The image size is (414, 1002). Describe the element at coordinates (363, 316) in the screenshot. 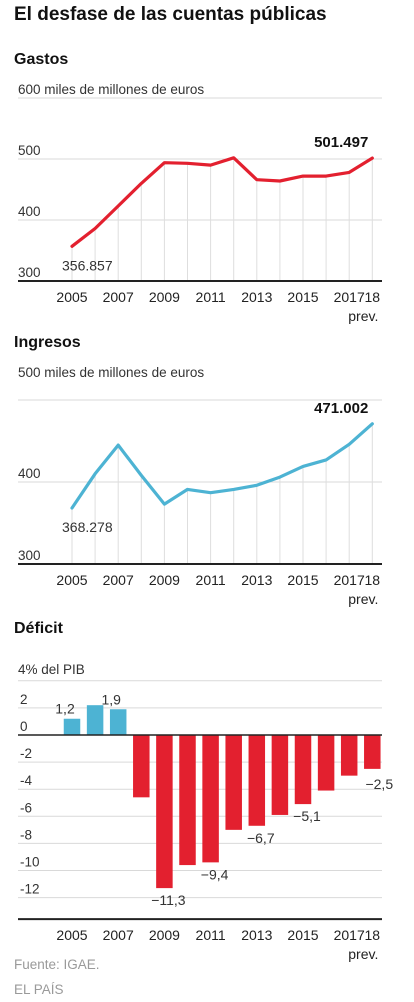

I see `gastos-x-tick-sublabel: prev.` at that location.